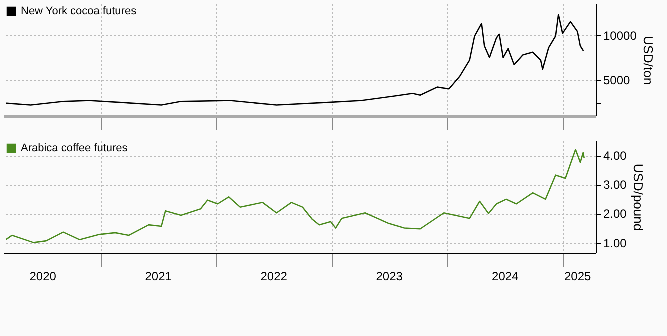  Describe the element at coordinates (578, 277) in the screenshot. I see `x-tick-label: 2025` at that location.